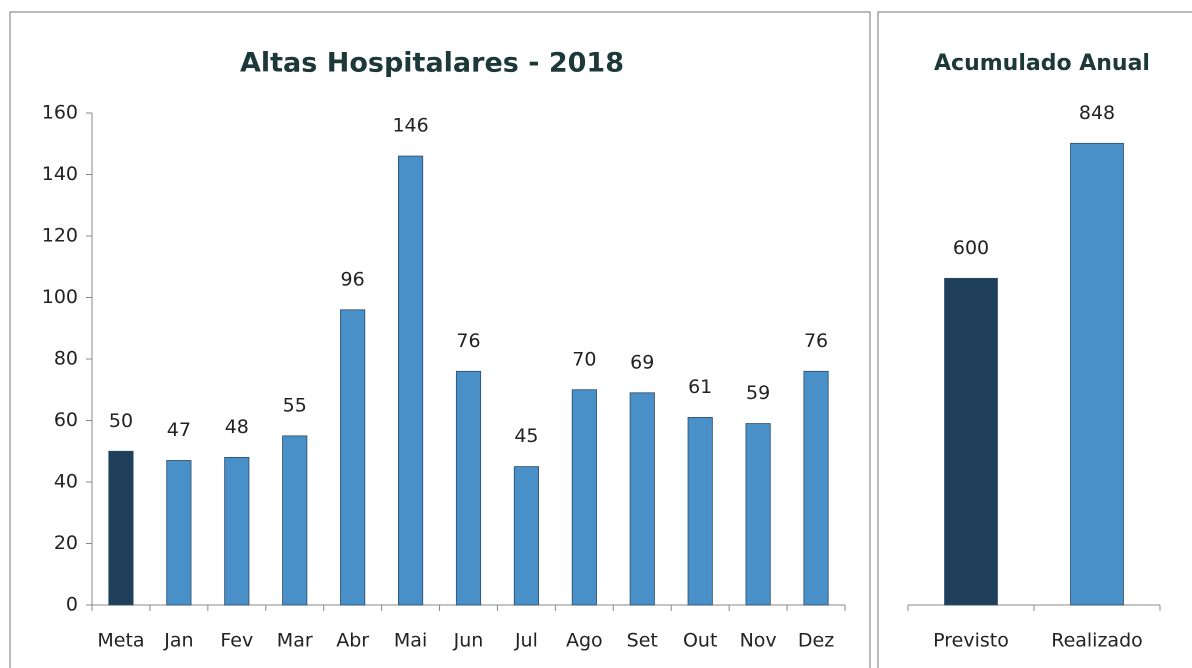 Image resolution: width=1192 pixels, height=668 pixels. I want to click on data-label: 48, so click(237, 427).